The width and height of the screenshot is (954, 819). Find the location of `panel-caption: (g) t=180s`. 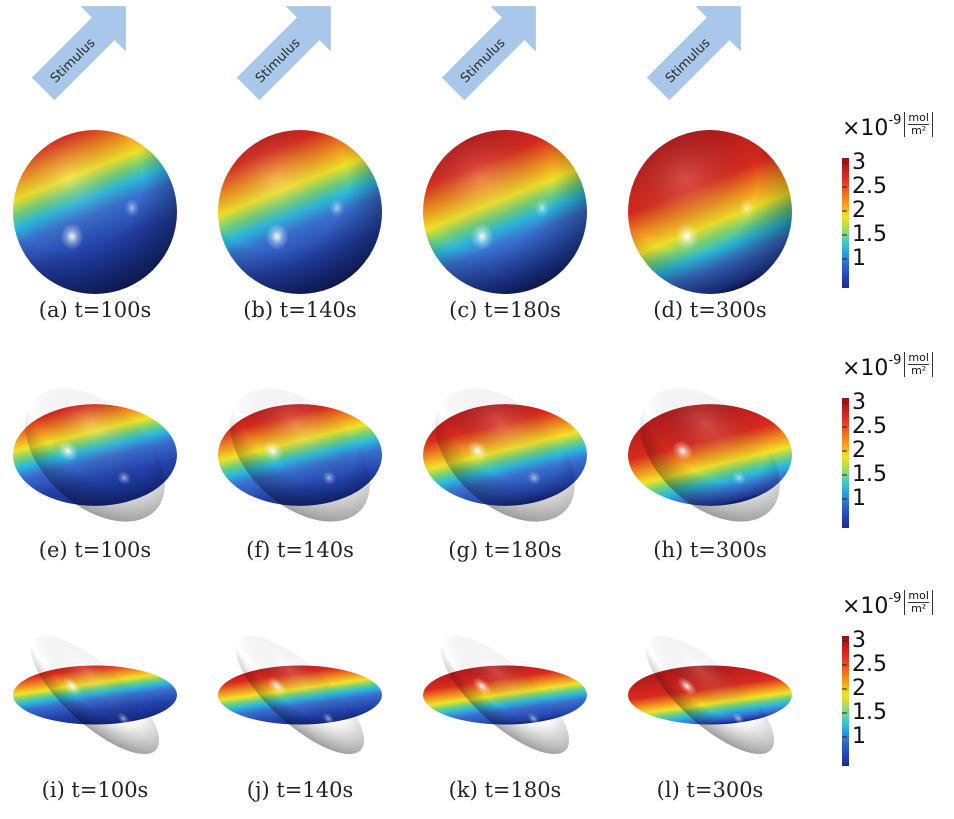

panel-caption: (g) t=180s is located at coordinates (505, 550).